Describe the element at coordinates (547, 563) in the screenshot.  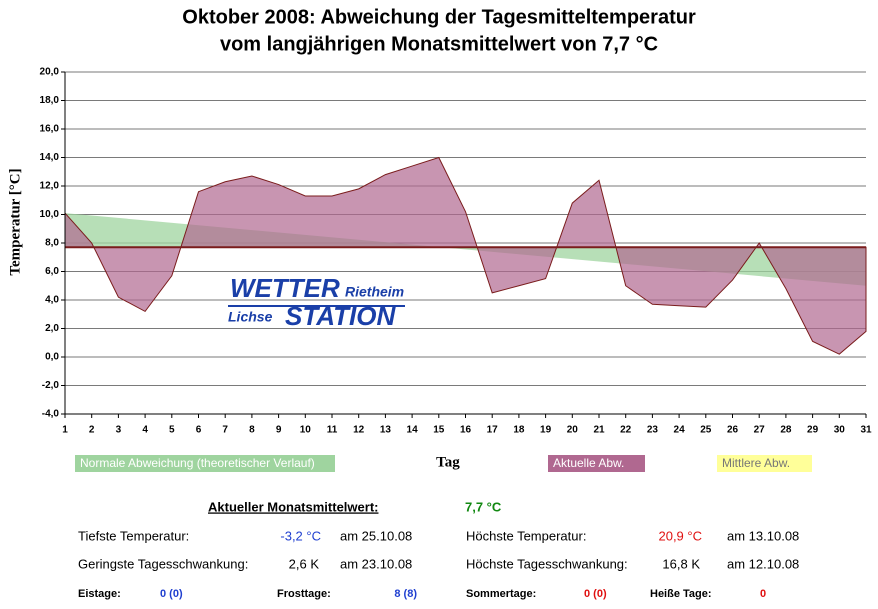
I see `stat-label: Höchste Tagesschwankung:` at that location.